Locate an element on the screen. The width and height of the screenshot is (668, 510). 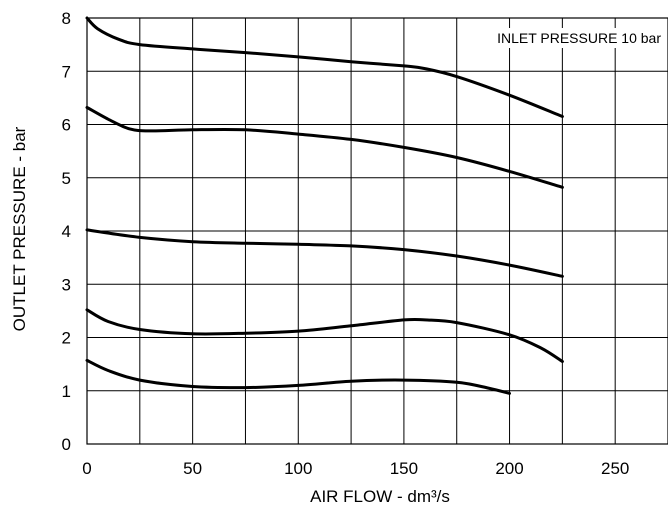
annotation-background is located at coordinates (579, 38).